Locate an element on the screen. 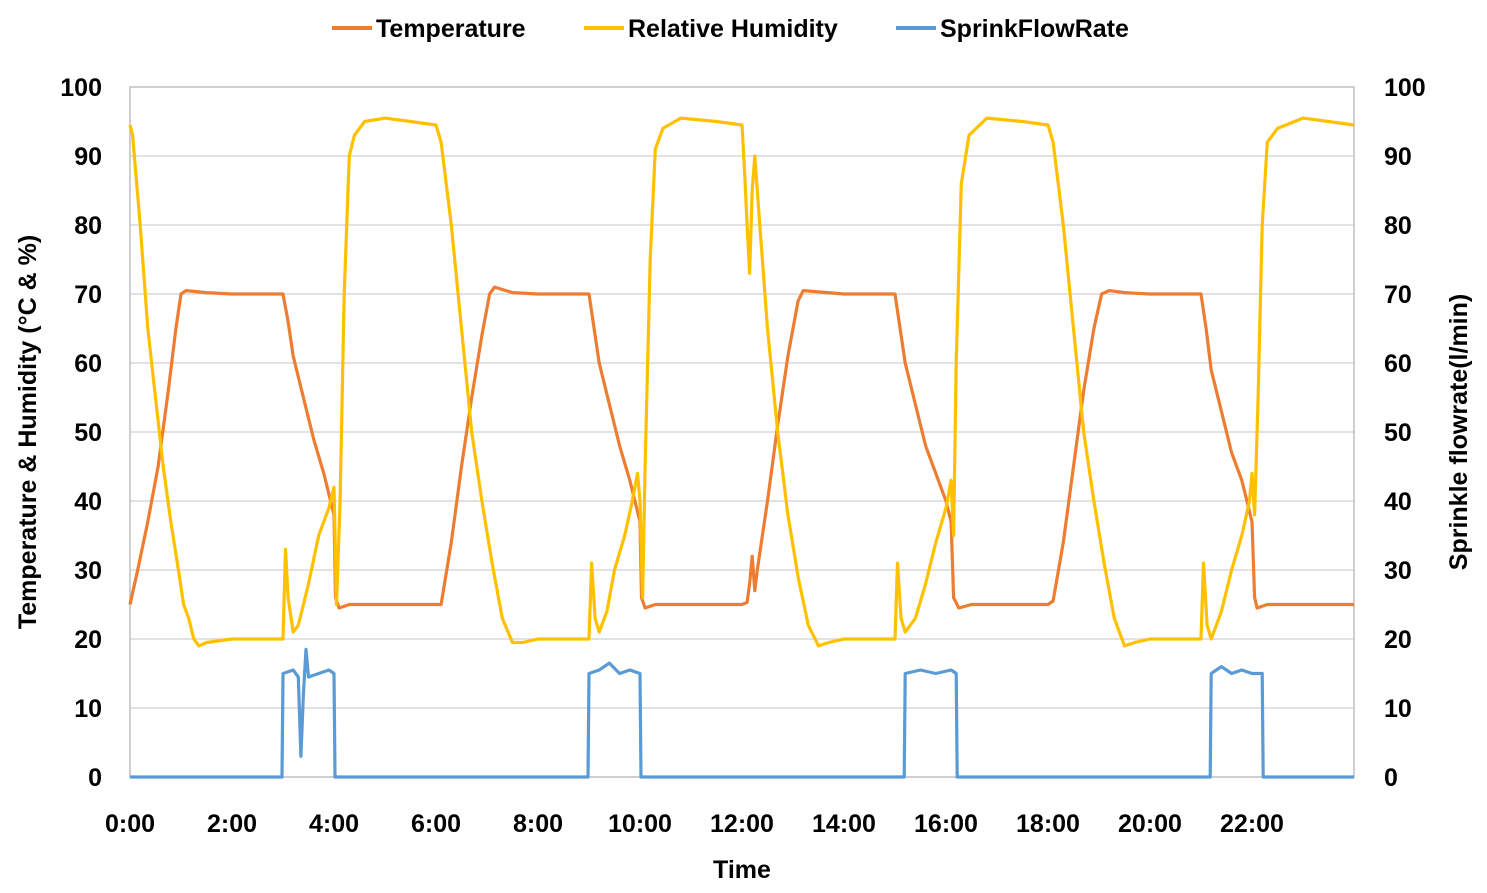  y-left-tick-label: 20 is located at coordinates (88, 640).